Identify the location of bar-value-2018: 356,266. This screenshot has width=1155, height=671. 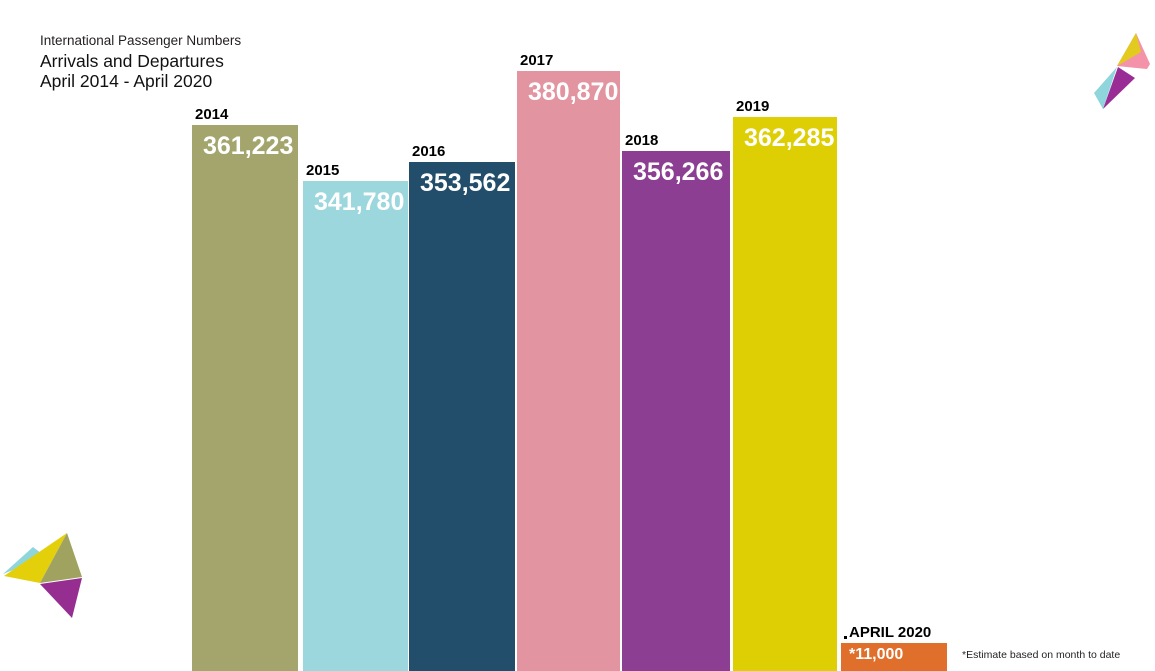
(678, 172).